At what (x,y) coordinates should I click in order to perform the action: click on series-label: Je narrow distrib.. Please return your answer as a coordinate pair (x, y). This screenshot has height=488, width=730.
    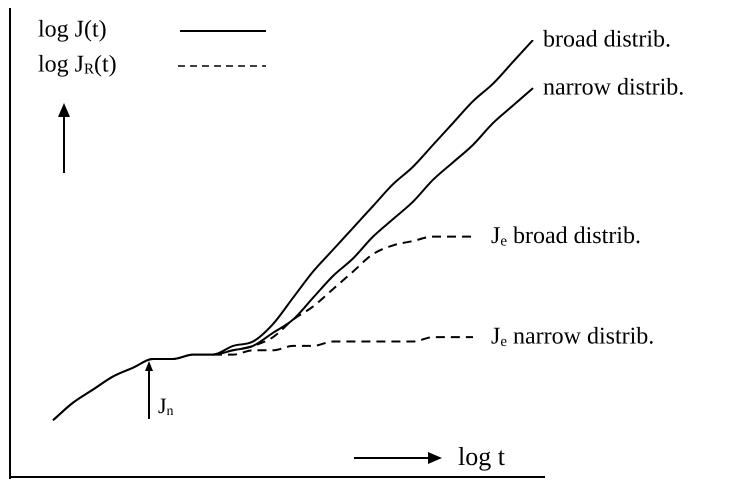
    Looking at the image, I should click on (572, 336).